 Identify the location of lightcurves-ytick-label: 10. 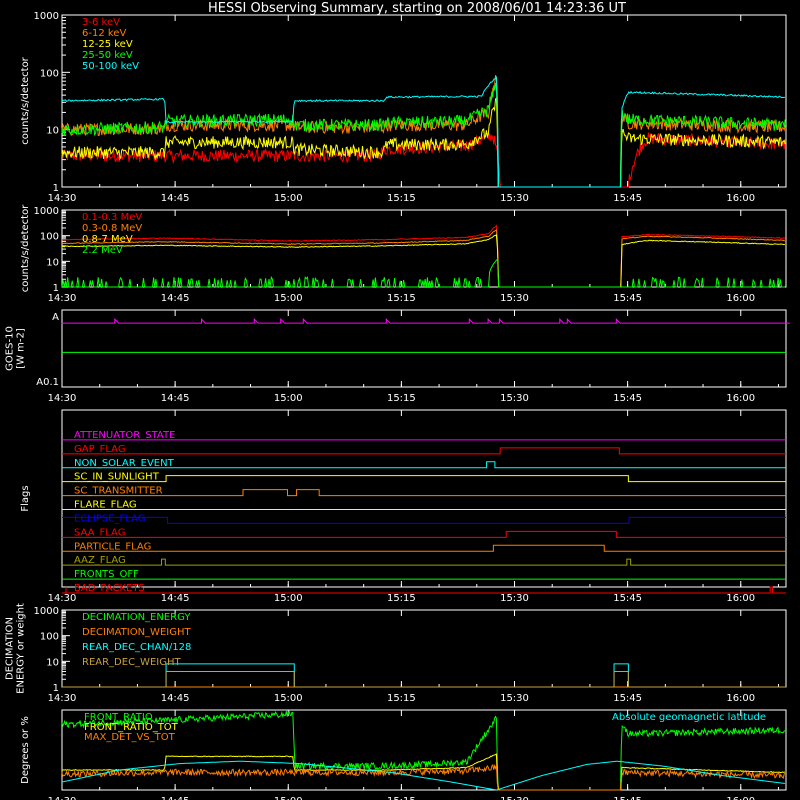
(52, 131).